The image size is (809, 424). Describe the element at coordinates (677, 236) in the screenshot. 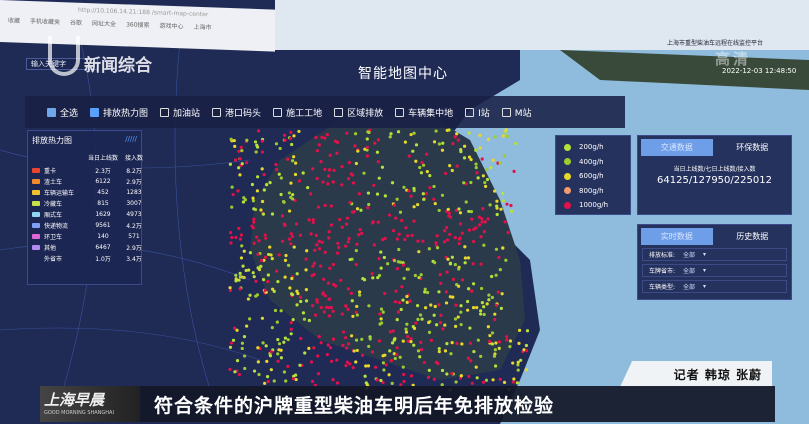

I see `tab-realtime-data: 实时数据` at that location.